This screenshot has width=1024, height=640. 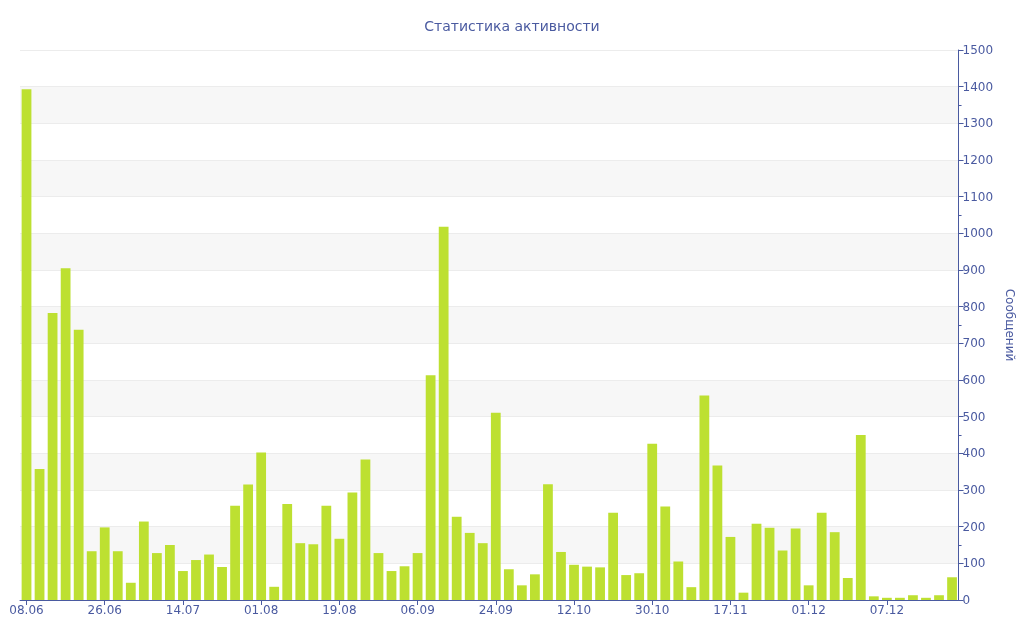 I want to click on x-tick-label: 24.09, so click(x=495, y=610).